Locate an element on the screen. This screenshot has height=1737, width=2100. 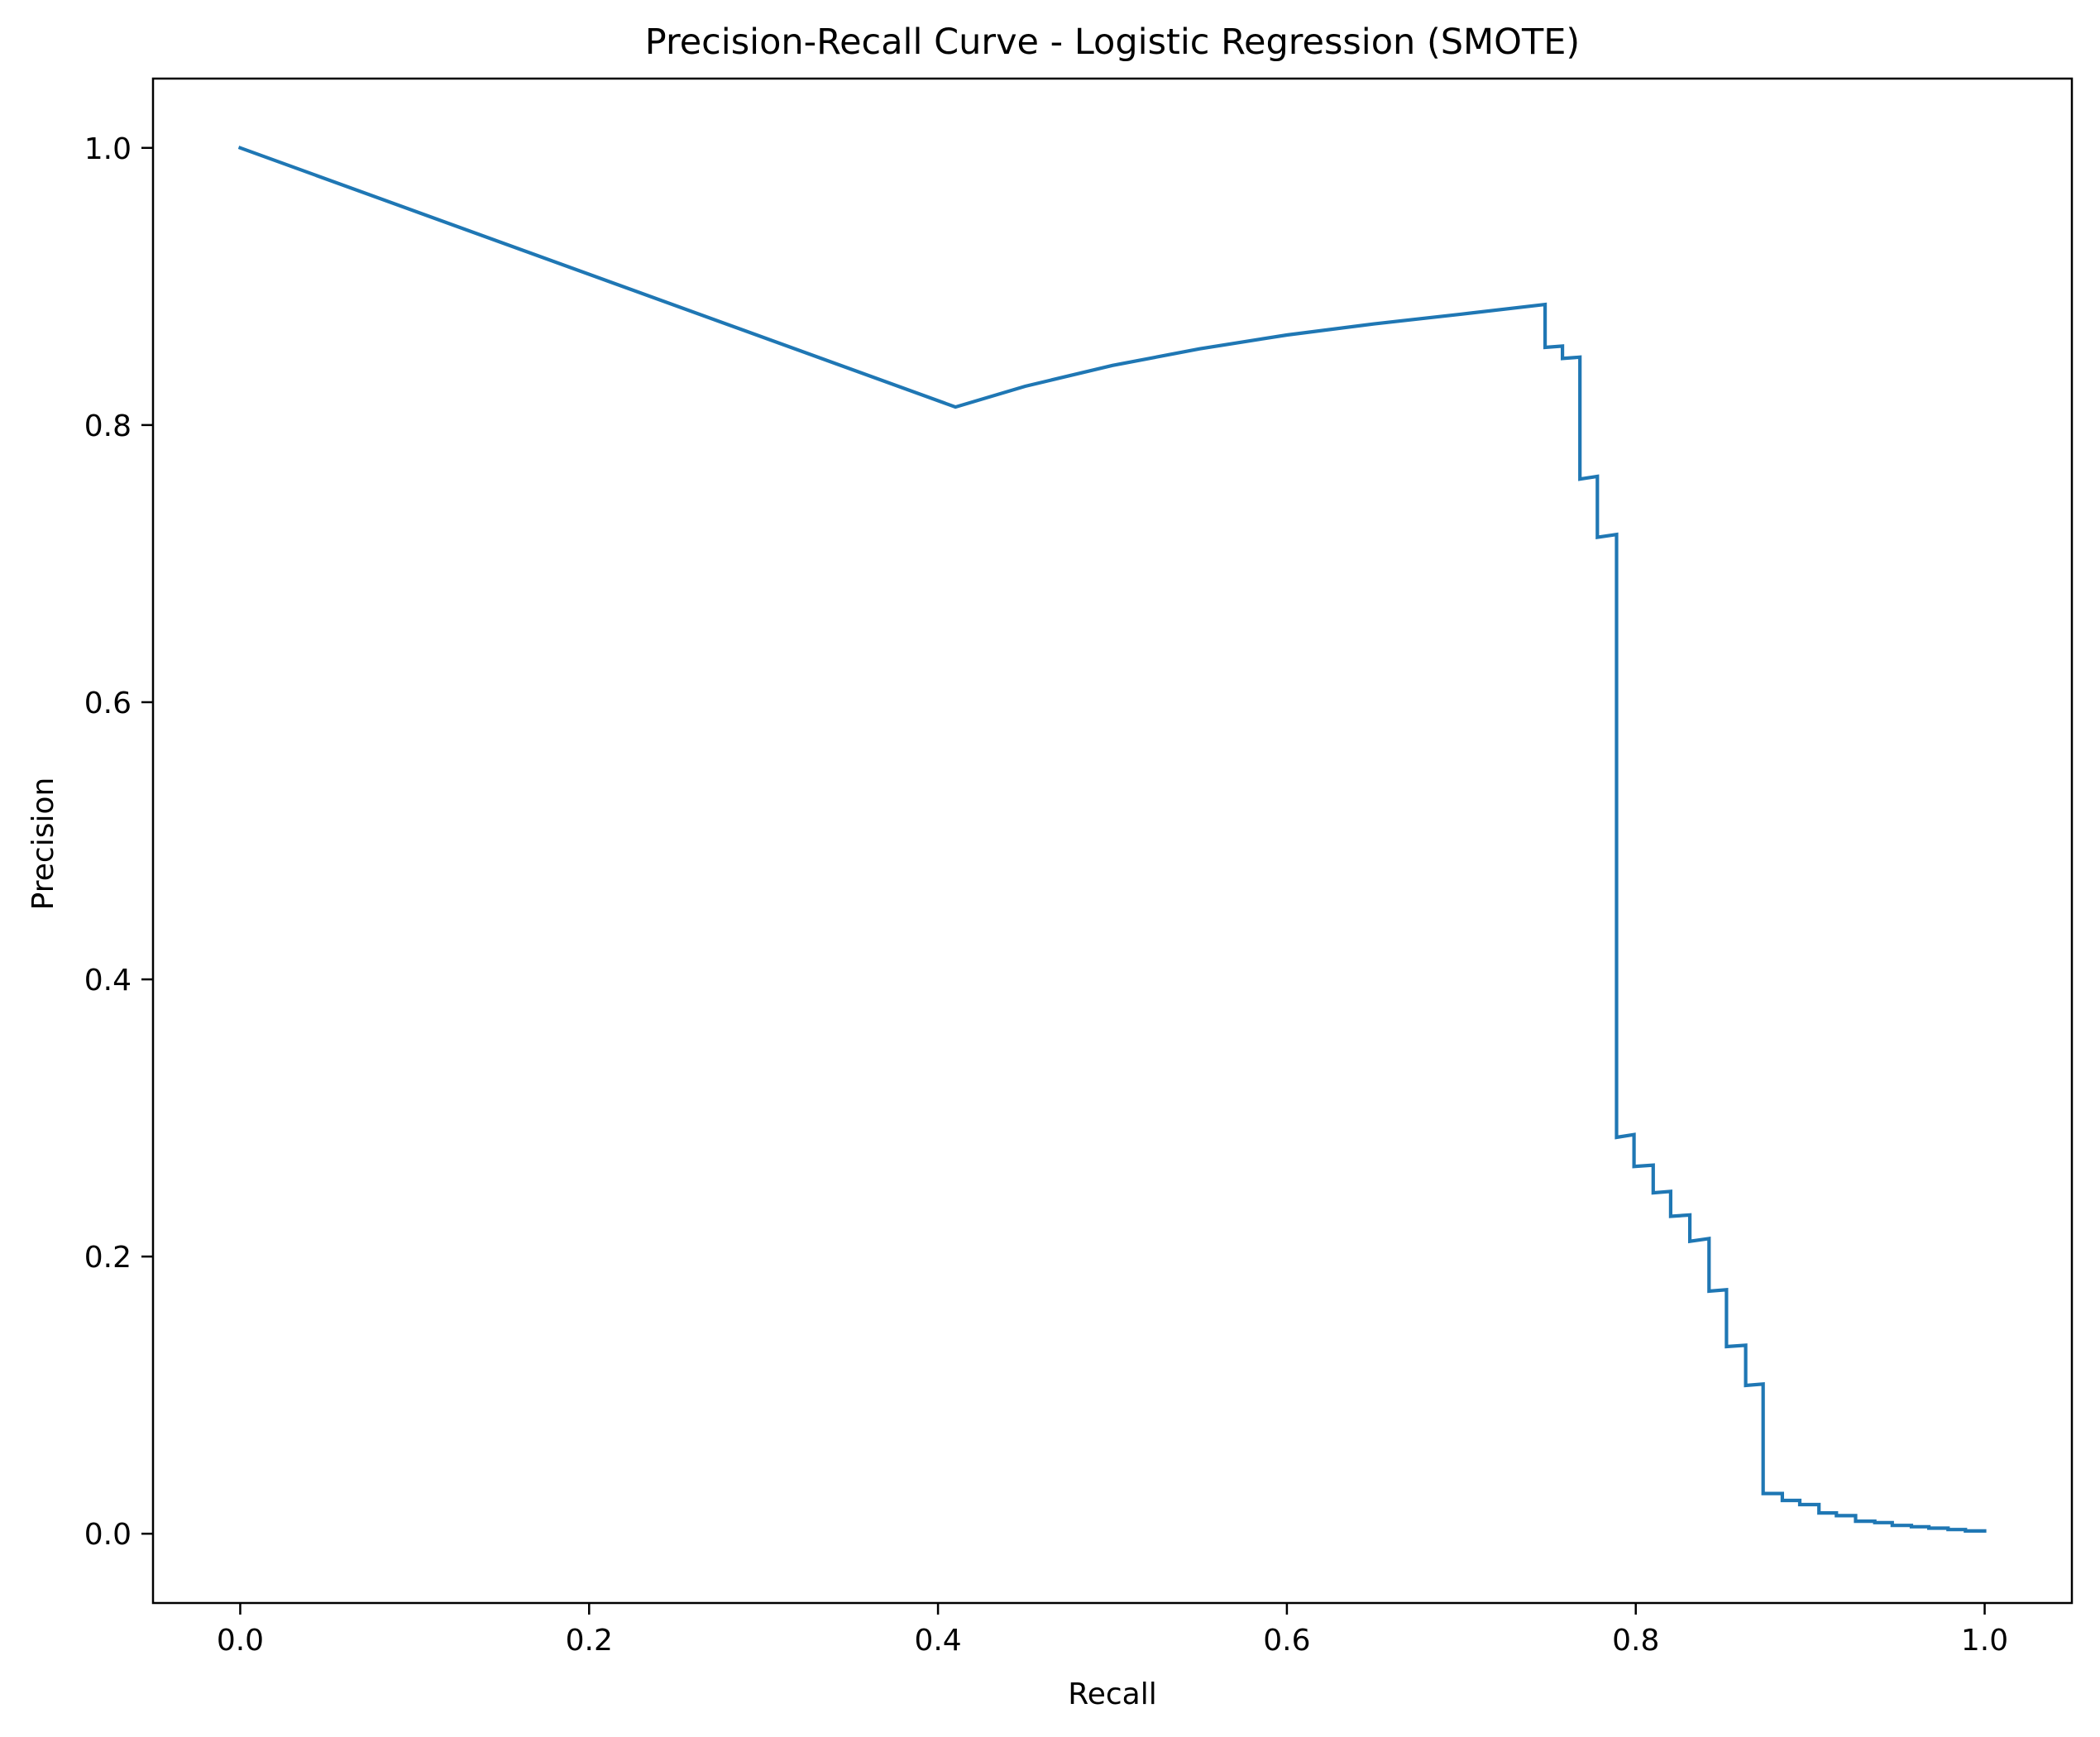
x-tick-label: 0.0 is located at coordinates (240, 1641).